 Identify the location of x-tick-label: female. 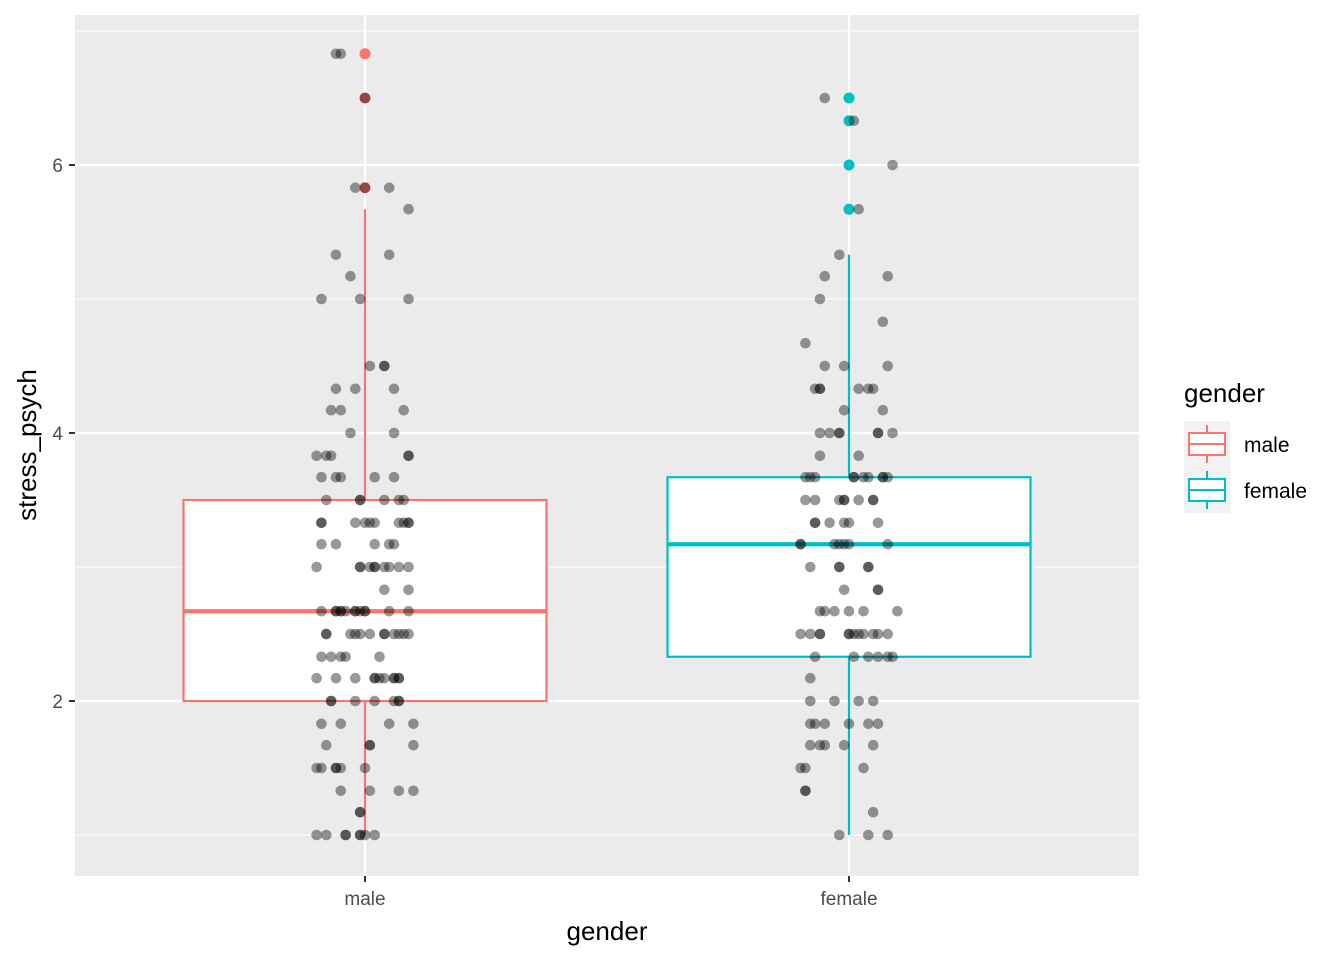
(848, 899).